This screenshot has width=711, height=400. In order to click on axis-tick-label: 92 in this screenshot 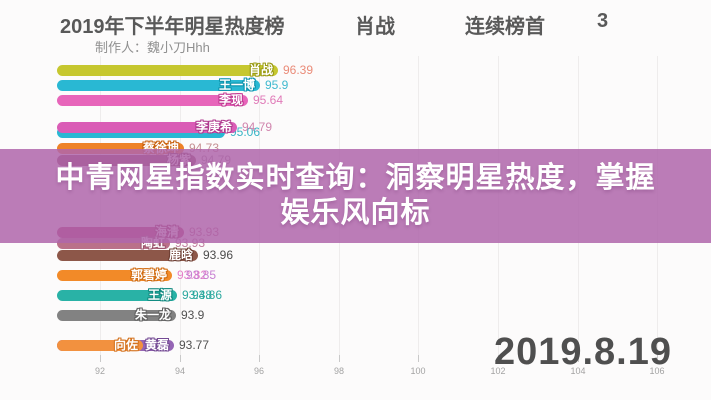, I will do `click(99, 371)`.